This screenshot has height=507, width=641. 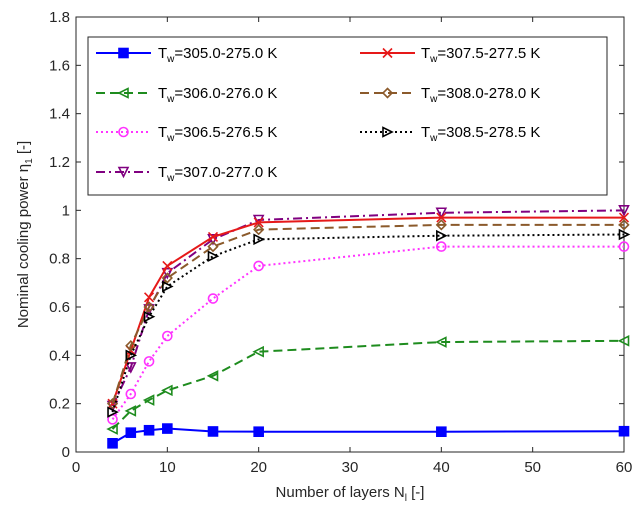 I want to click on legend-label: Tw=307.5-277.5 K, so click(x=480, y=55).